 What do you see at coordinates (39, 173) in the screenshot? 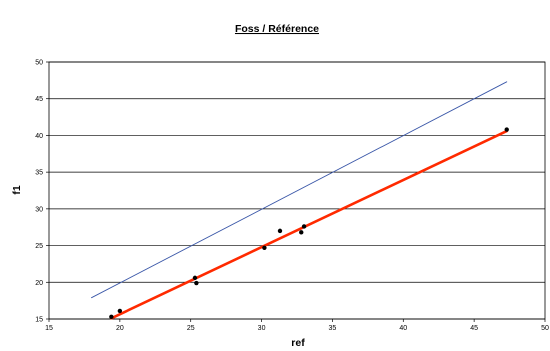
I see `y-tick-label: 35` at bounding box center [39, 173].